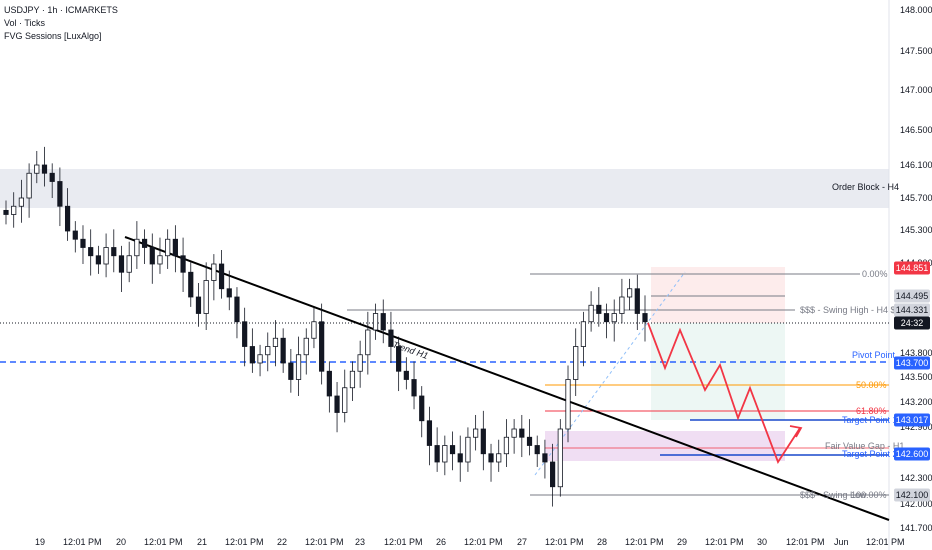 The height and width of the screenshot is (550, 932). I want to click on chart-symbol-title: USDJPY · 1h · ICMARKETS, so click(61, 10).